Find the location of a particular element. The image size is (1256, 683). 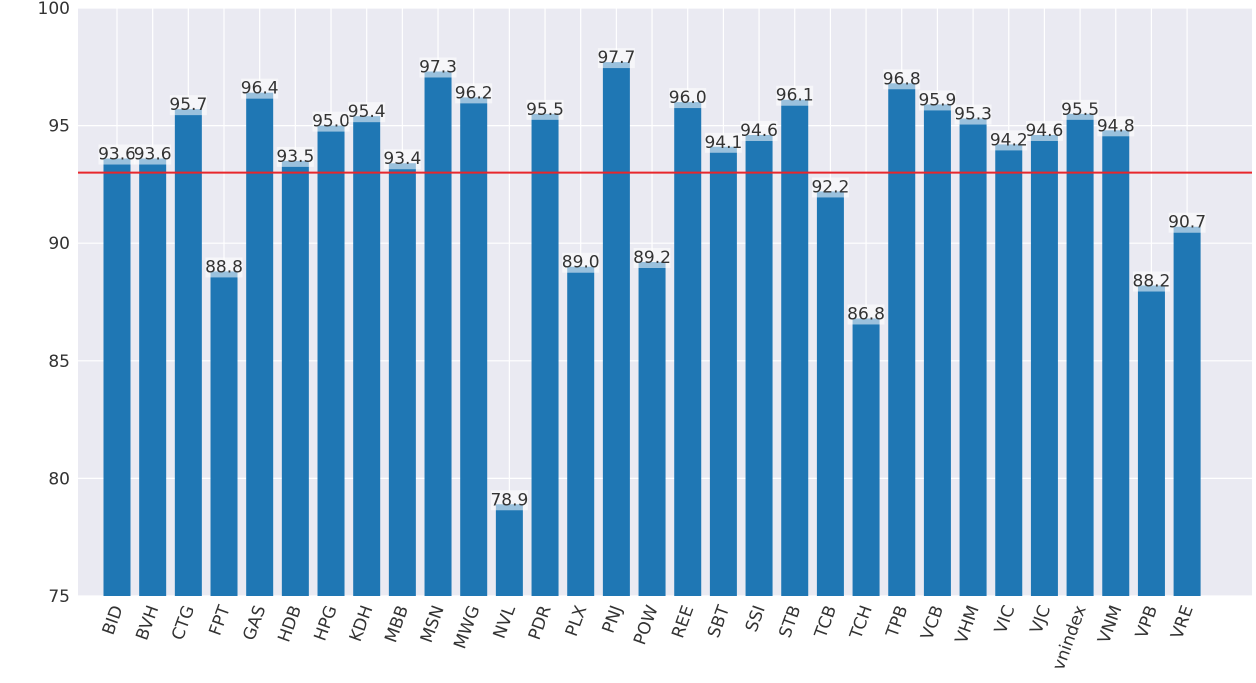

bar-PNJ is located at coordinates (616, 329).